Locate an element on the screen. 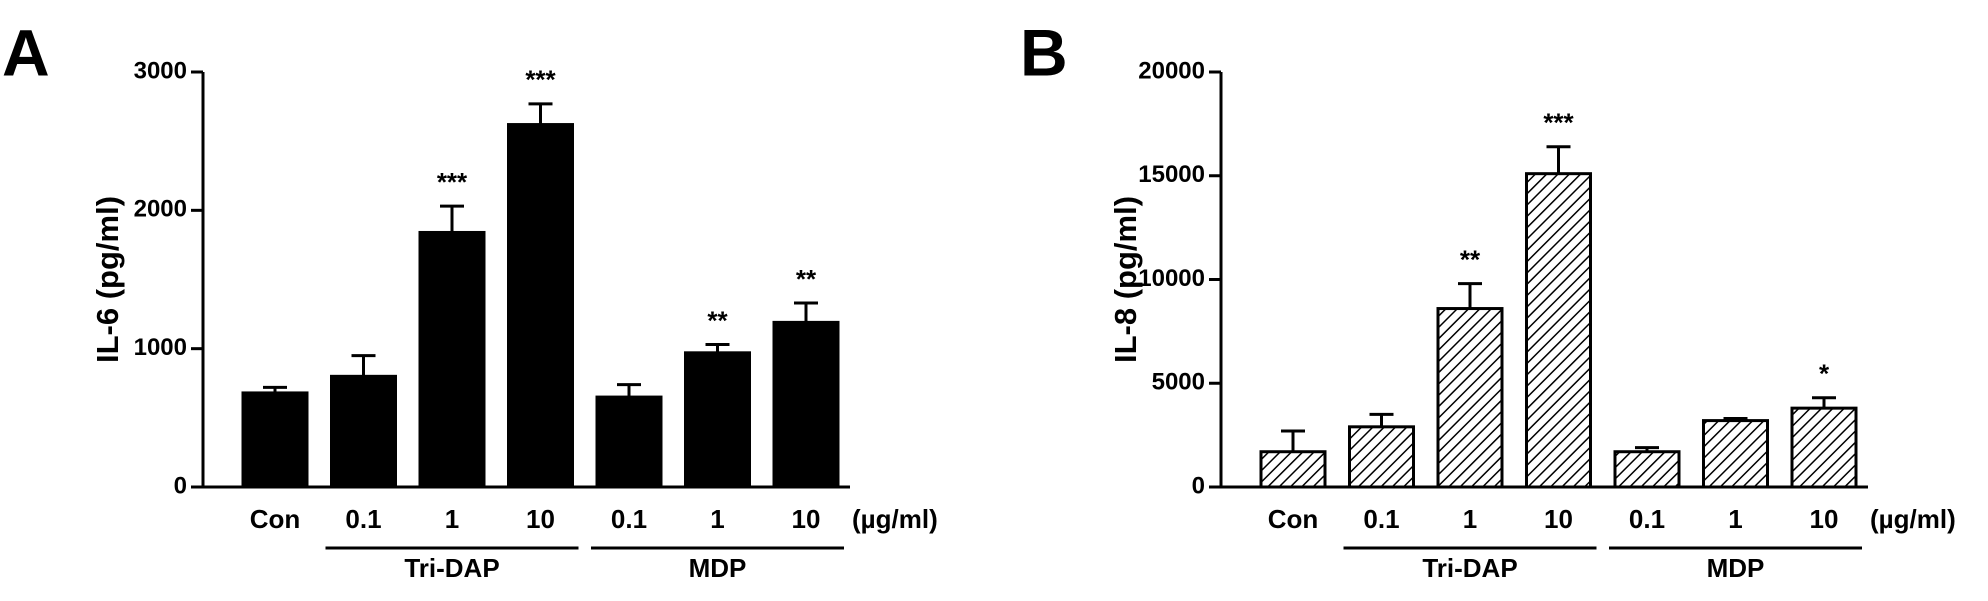  panel-label: B is located at coordinates (1044, 52).